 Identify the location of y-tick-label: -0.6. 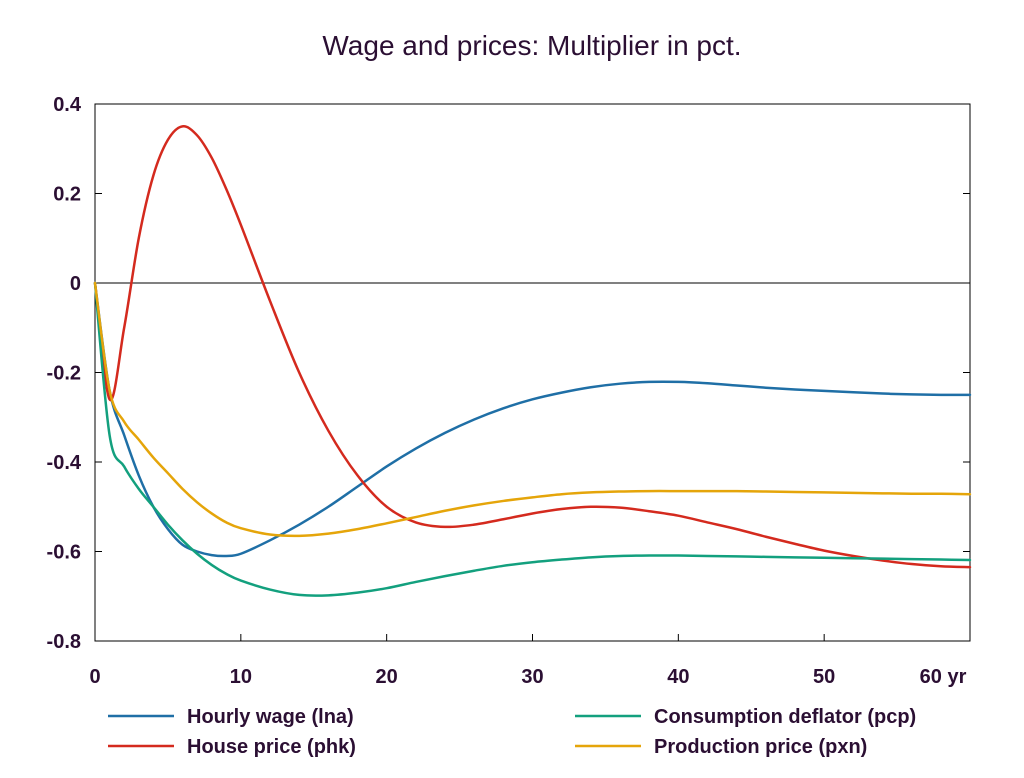
(64, 553).